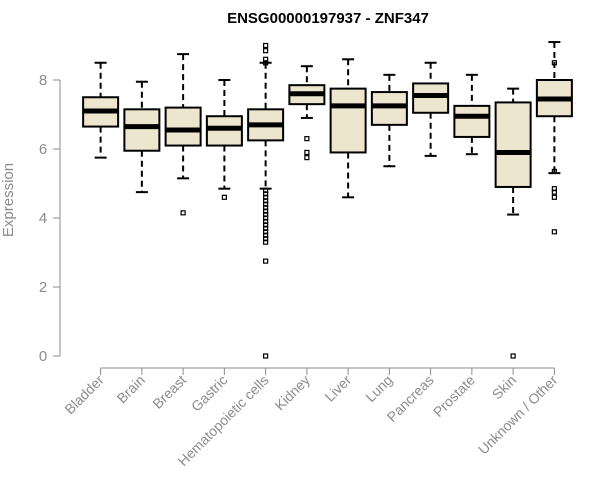 The height and width of the screenshot is (500, 600). What do you see at coordinates (378, 388) in the screenshot?
I see `x-tick-label: Lung` at bounding box center [378, 388].